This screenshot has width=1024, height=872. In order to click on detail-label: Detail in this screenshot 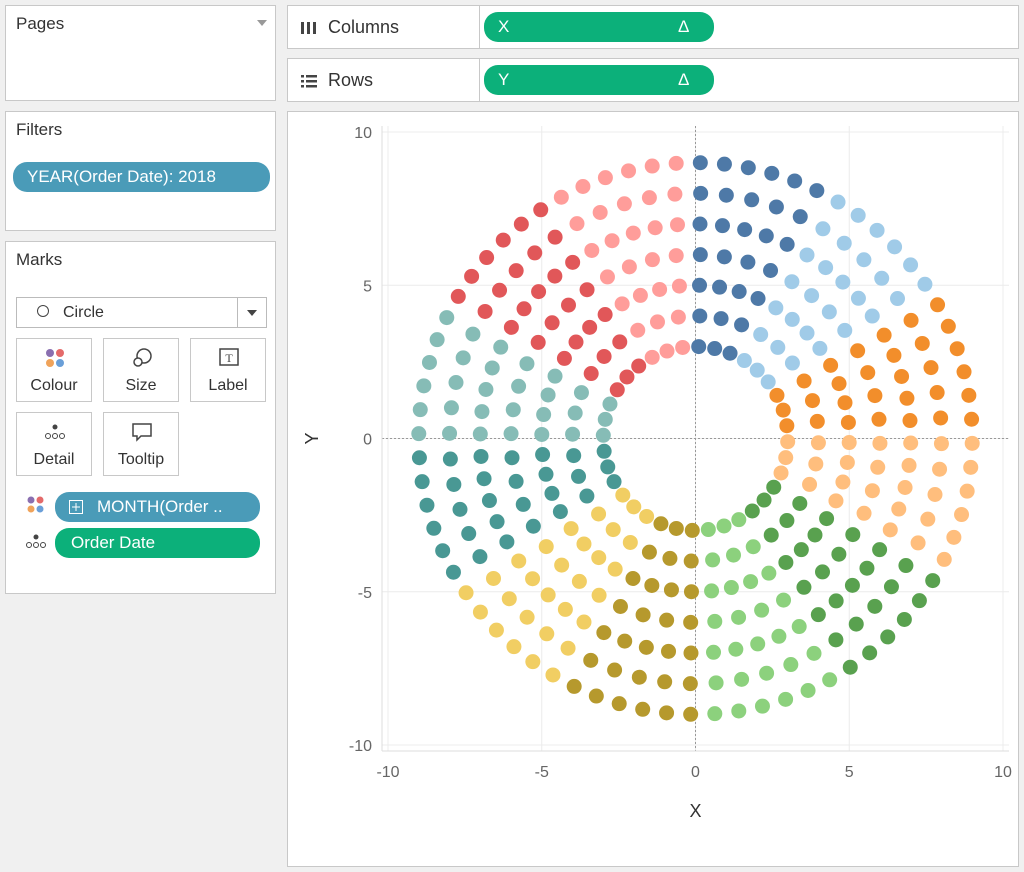, I will do `click(54, 459)`.